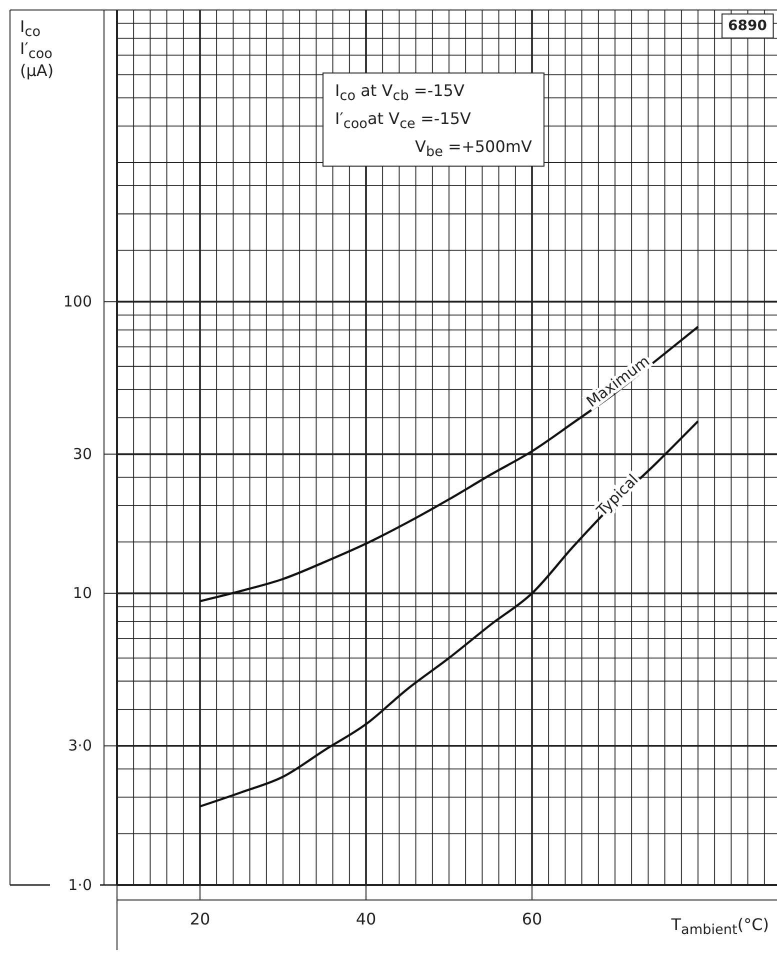 Image resolution: width=777 pixels, height=954 pixels. What do you see at coordinates (200, 918) in the screenshot?
I see `x-tick-label: 20` at bounding box center [200, 918].